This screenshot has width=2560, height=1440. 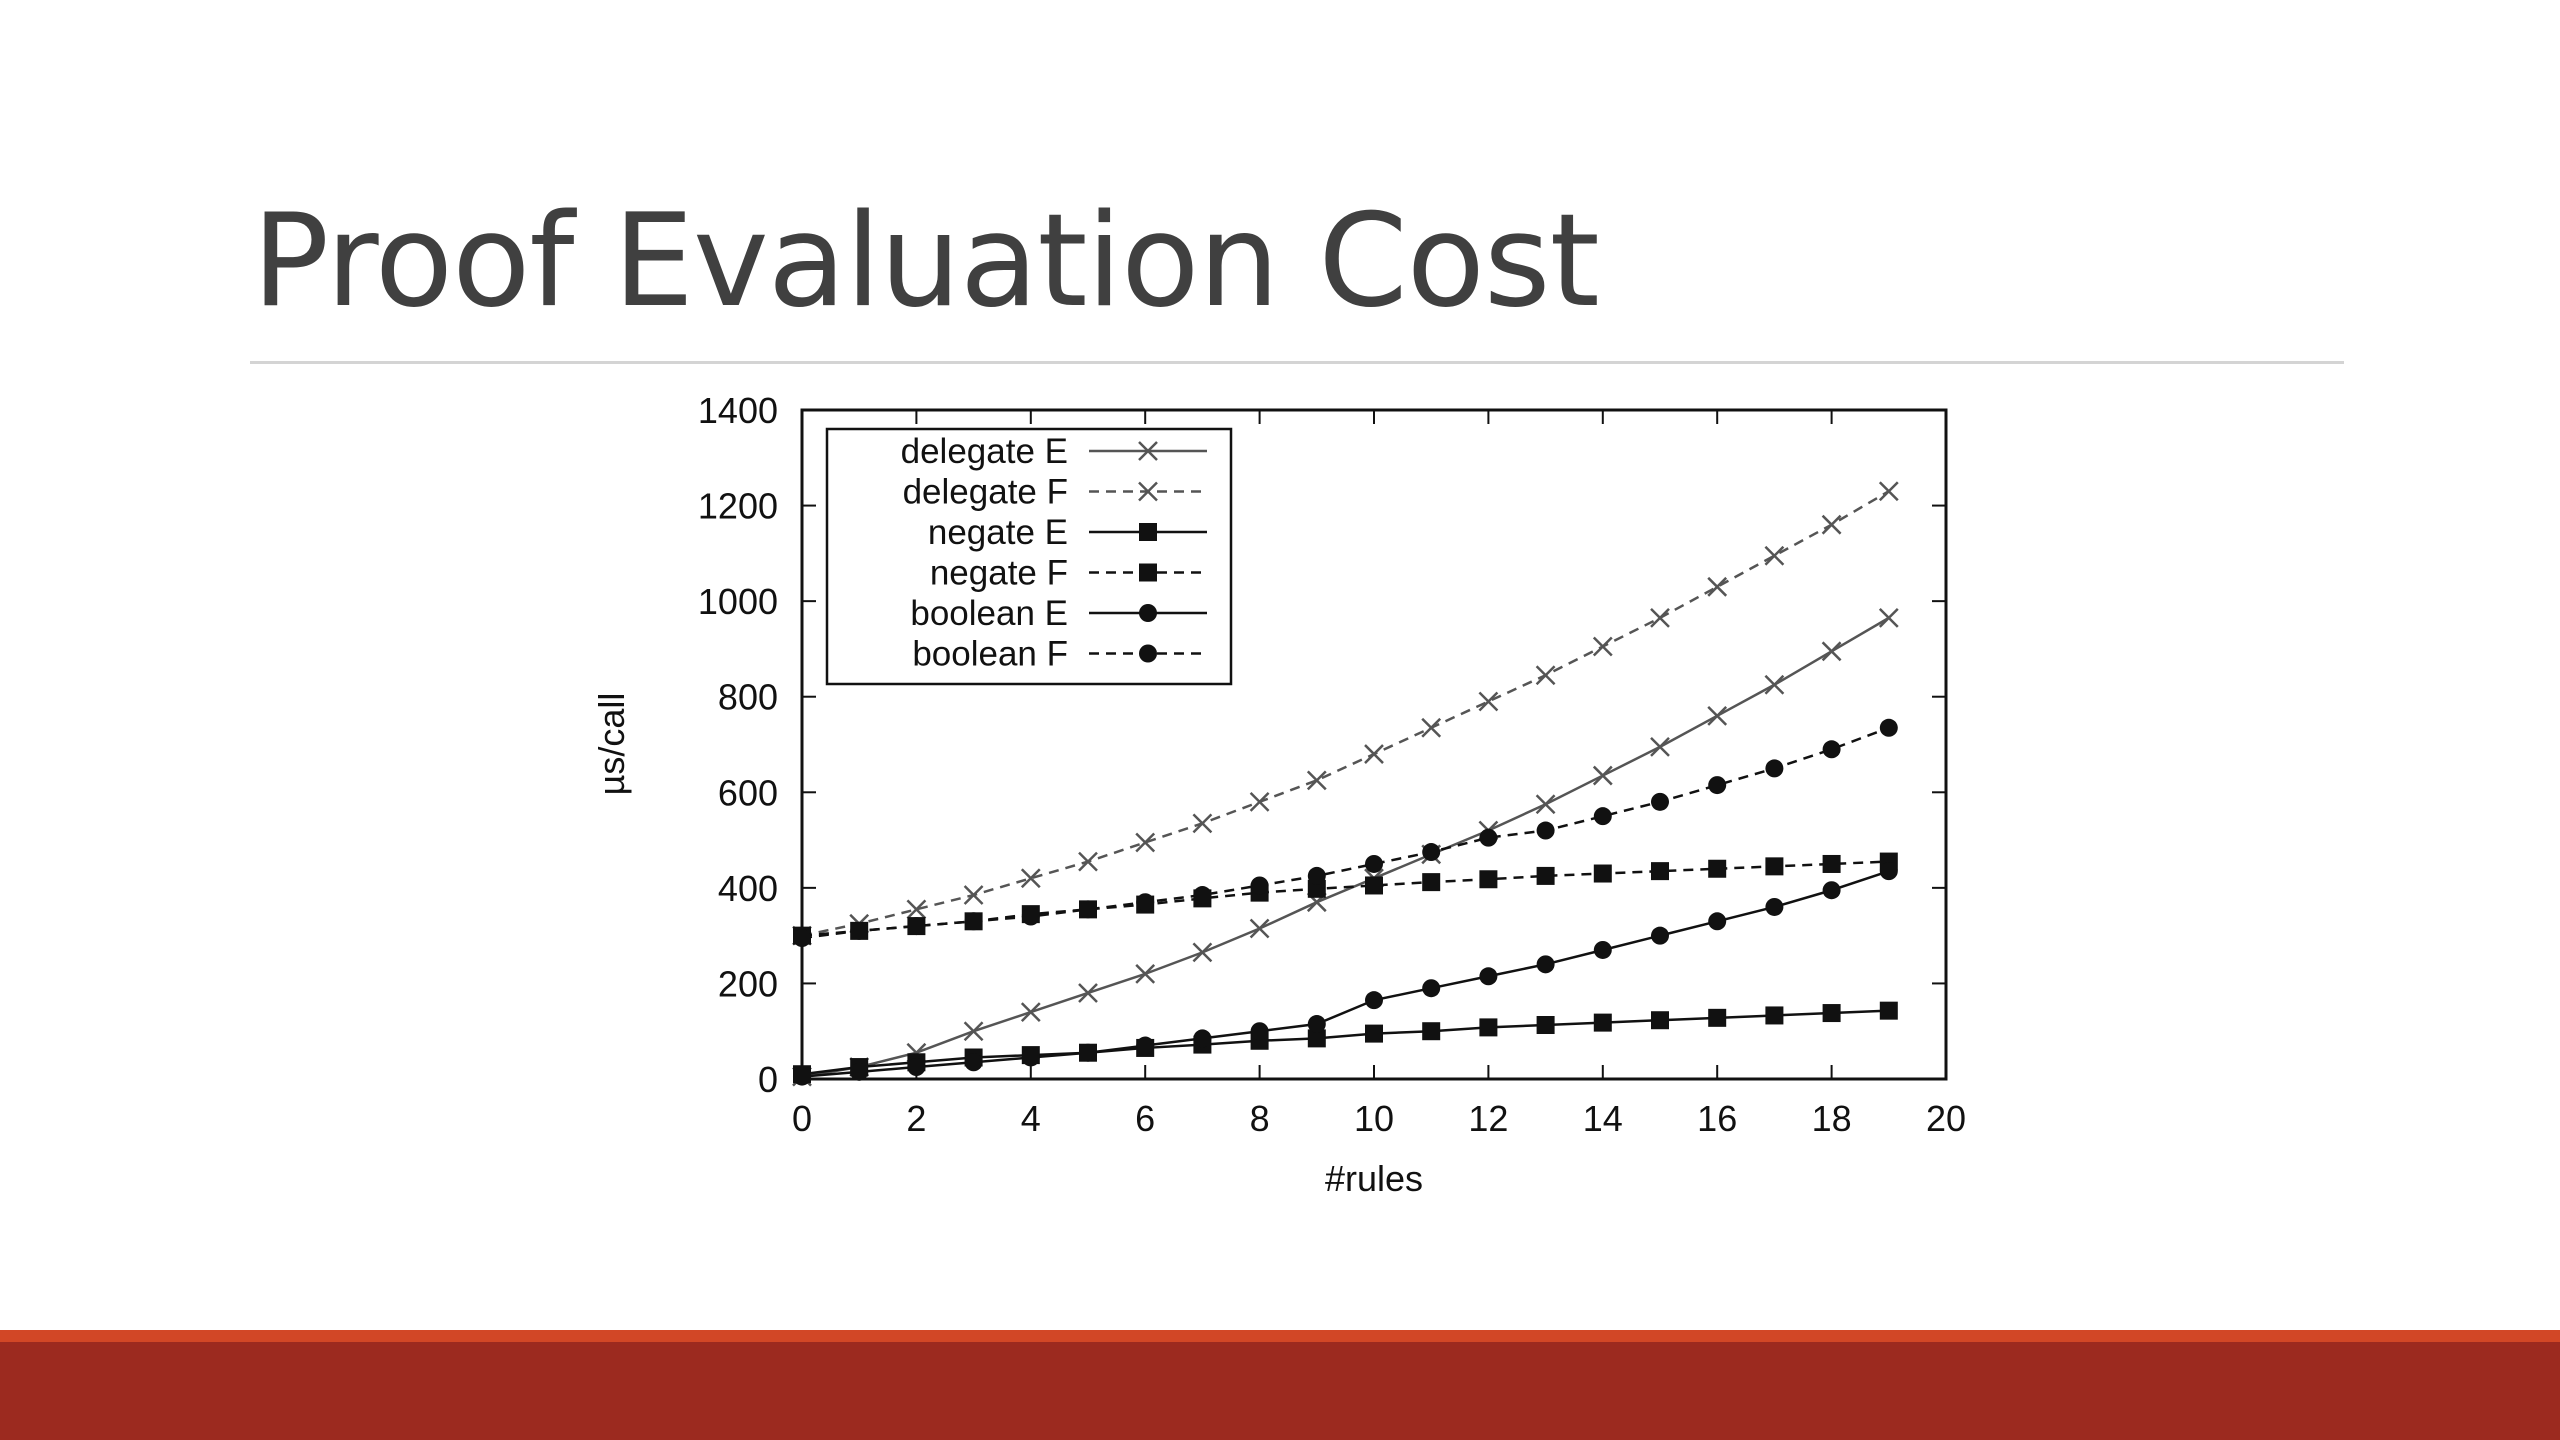 I want to click on x-tick-label: 10, so click(x=1374, y=1118).